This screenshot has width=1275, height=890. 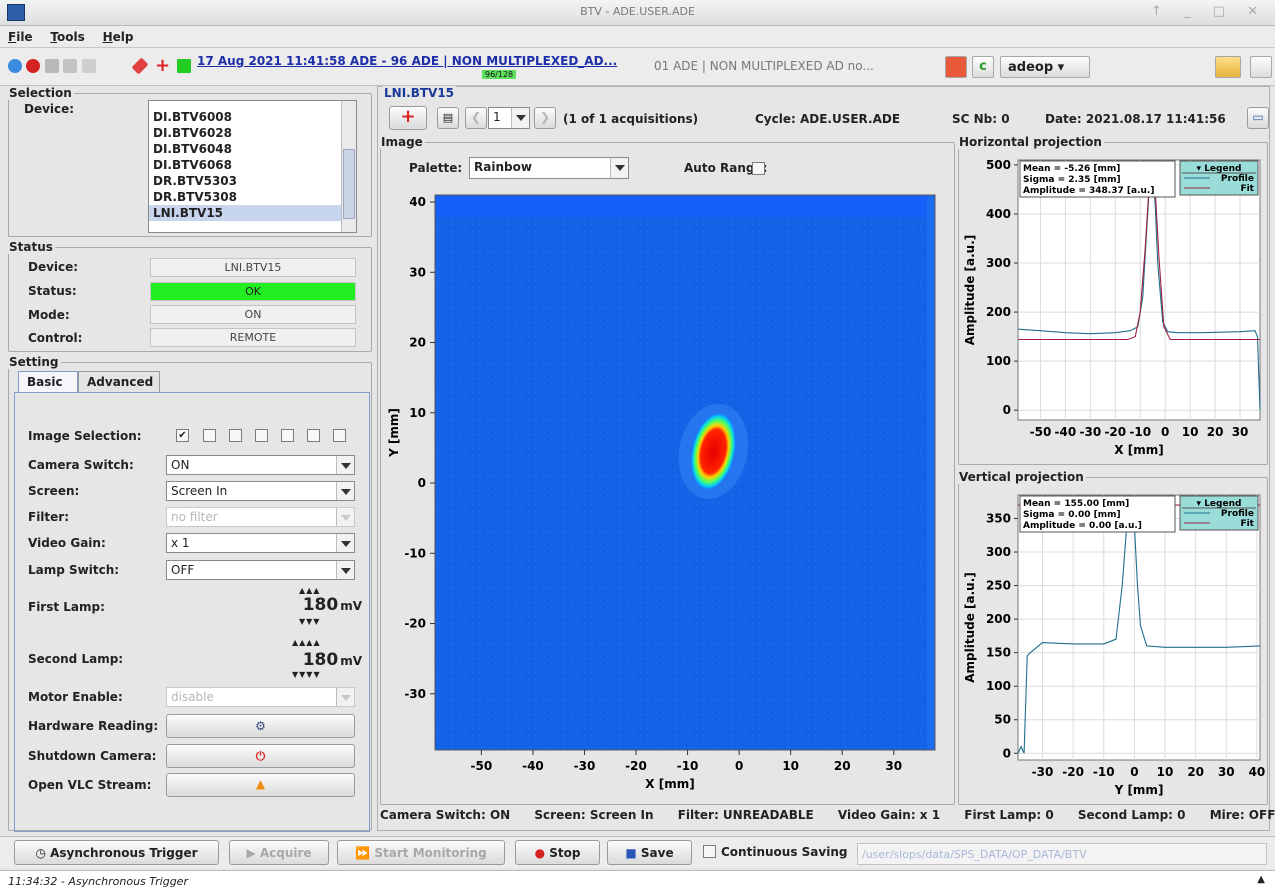 I want to click on device-list-scrollbar, so click(x=348, y=166).